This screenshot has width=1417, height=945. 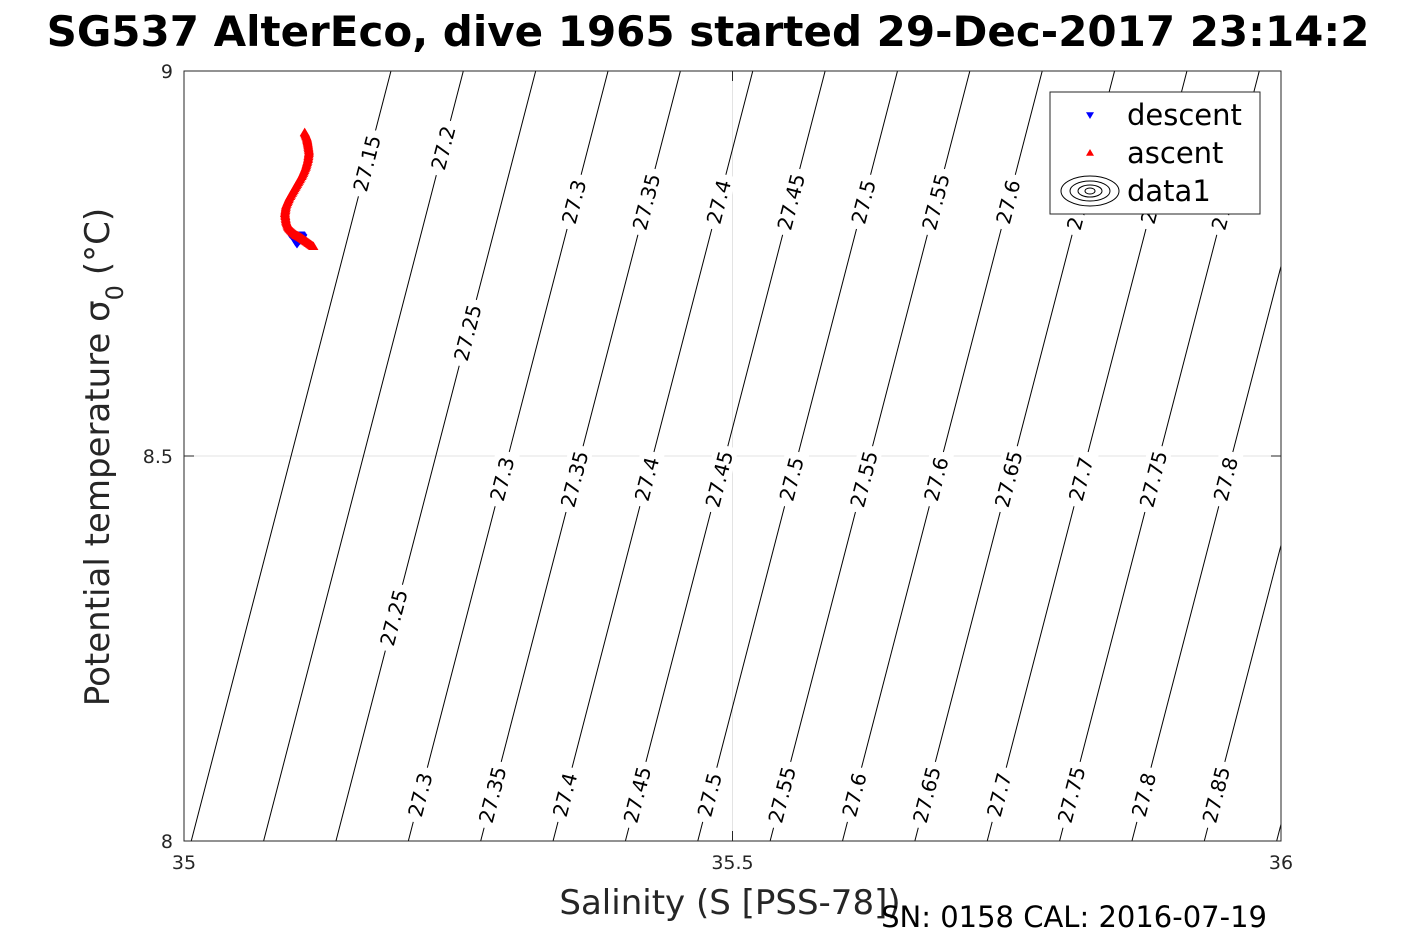 I want to click on legend-entry-ascent: ascent, so click(x=1154, y=153).